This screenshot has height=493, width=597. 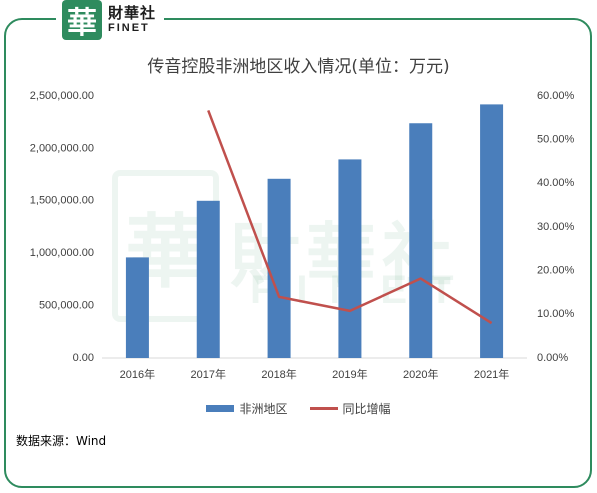 What do you see at coordinates (556, 96) in the screenshot?
I see `y-right-tick-label: 60.00%` at bounding box center [556, 96].